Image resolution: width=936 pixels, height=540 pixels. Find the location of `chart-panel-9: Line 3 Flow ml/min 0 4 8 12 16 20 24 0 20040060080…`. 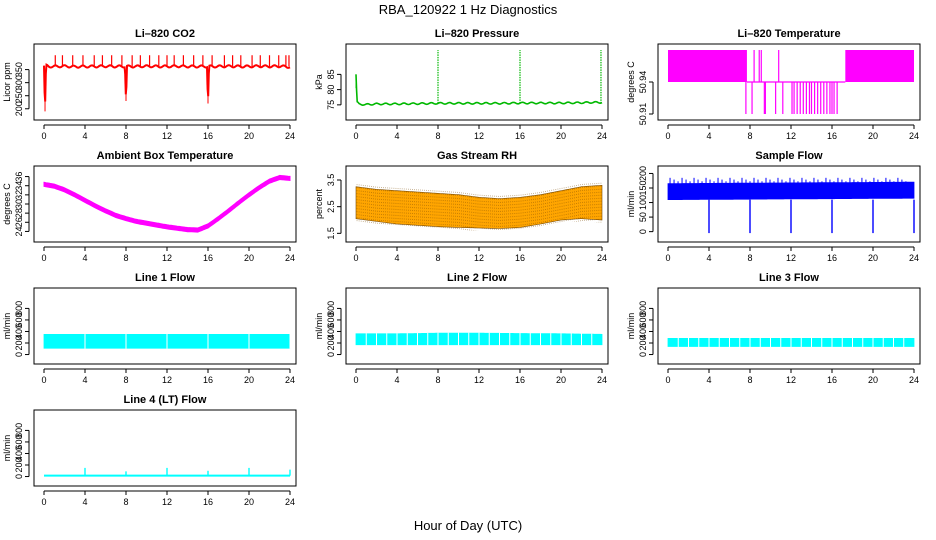

chart-panel-9: Line 3 Flow ml/min 0 4 8 12 16 20 24 0 20040060080… is located at coordinates (773, 328).